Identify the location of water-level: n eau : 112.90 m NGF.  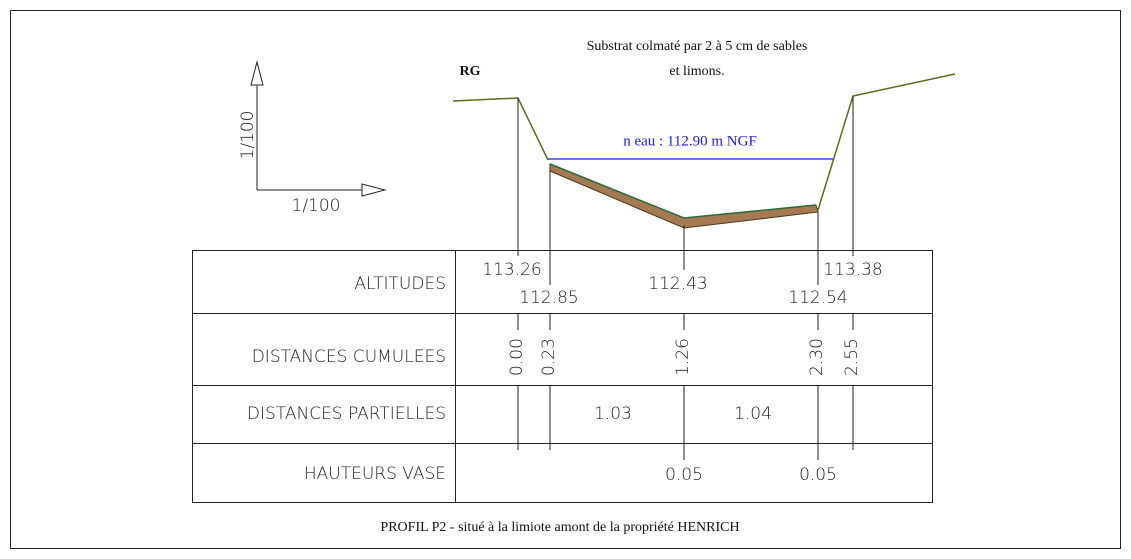
(690, 141).